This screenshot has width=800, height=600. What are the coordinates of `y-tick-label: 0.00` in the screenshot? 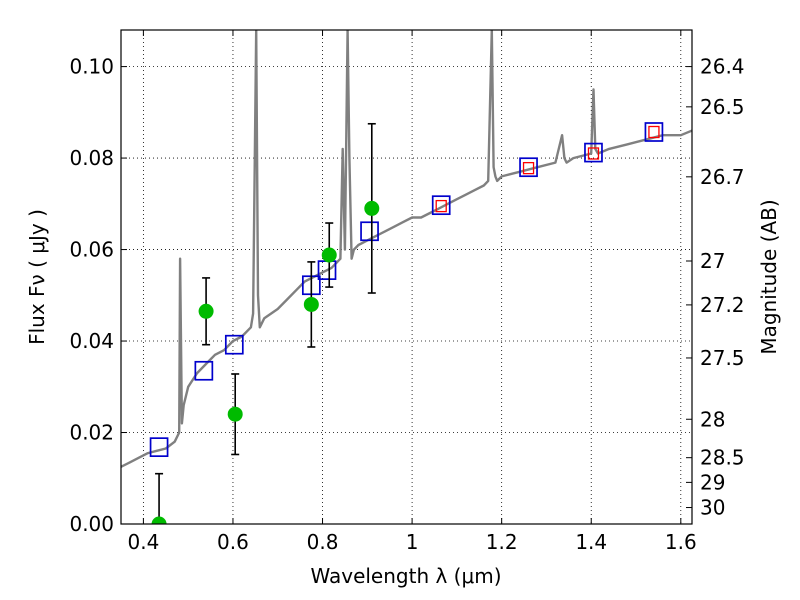 It's located at (91, 524).